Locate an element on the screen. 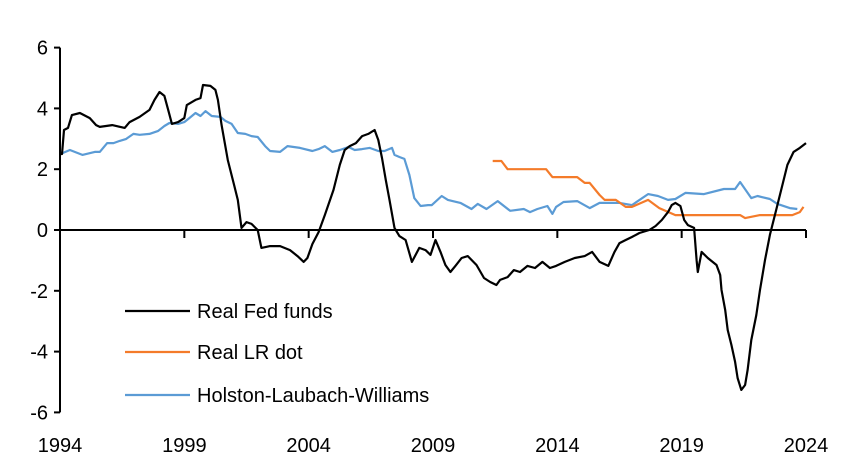 The height and width of the screenshot is (467, 852). x-tick-label: 2019 is located at coordinates (681, 446).